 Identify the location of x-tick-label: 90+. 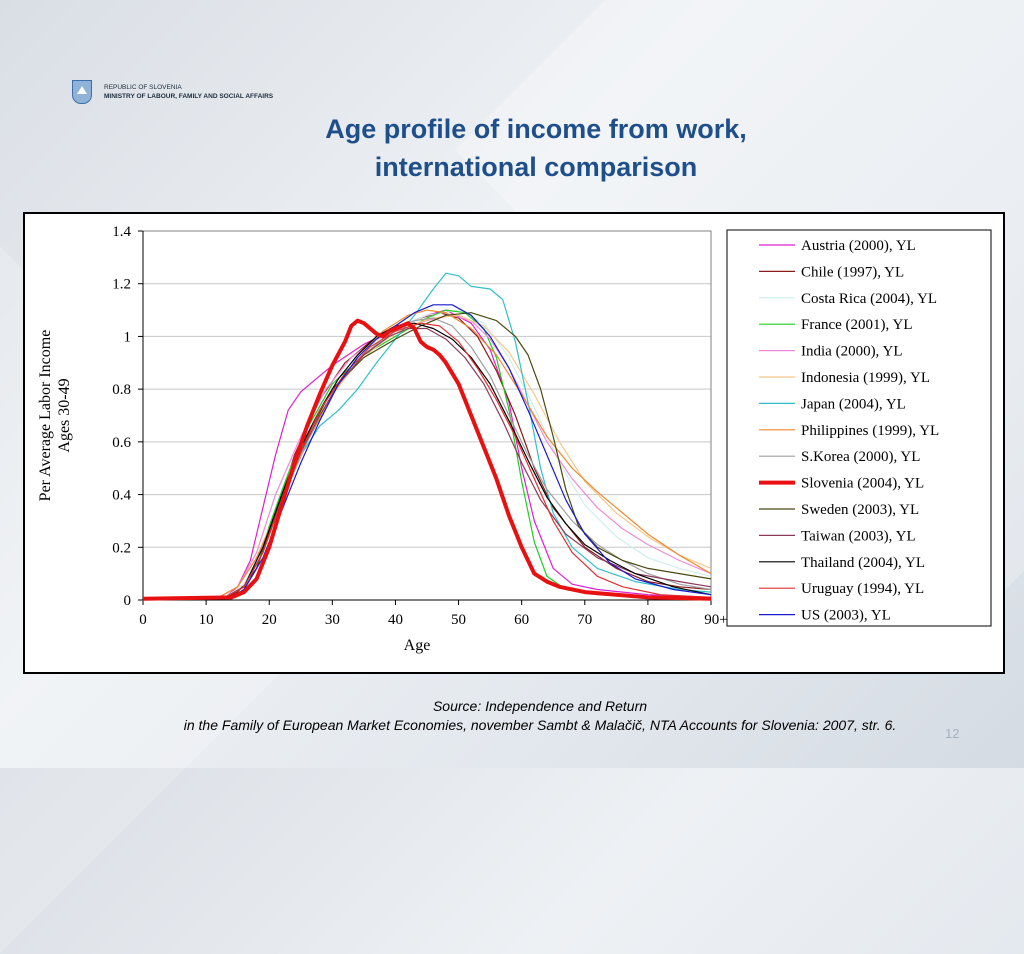
(715, 620).